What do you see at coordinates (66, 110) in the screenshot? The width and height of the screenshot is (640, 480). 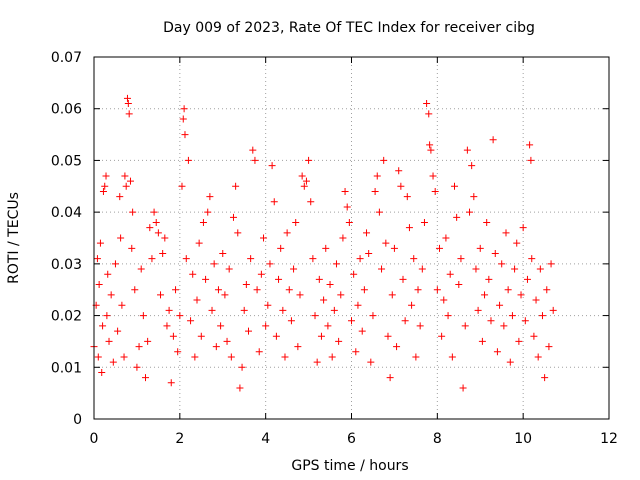 I see `y-tick-label: 0.06` at bounding box center [66, 110].